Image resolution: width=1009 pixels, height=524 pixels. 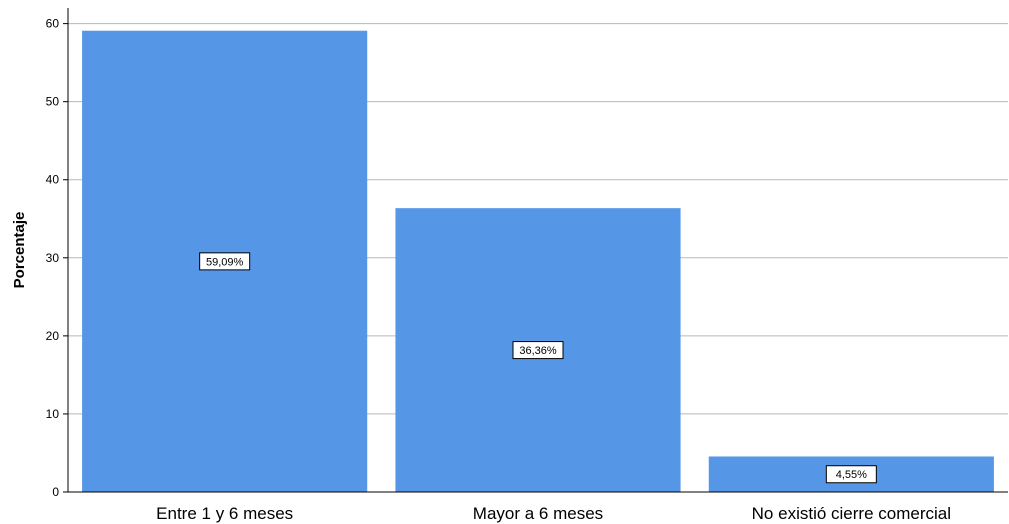 What do you see at coordinates (53, 24) in the screenshot?
I see `y-tick-label: 60` at bounding box center [53, 24].